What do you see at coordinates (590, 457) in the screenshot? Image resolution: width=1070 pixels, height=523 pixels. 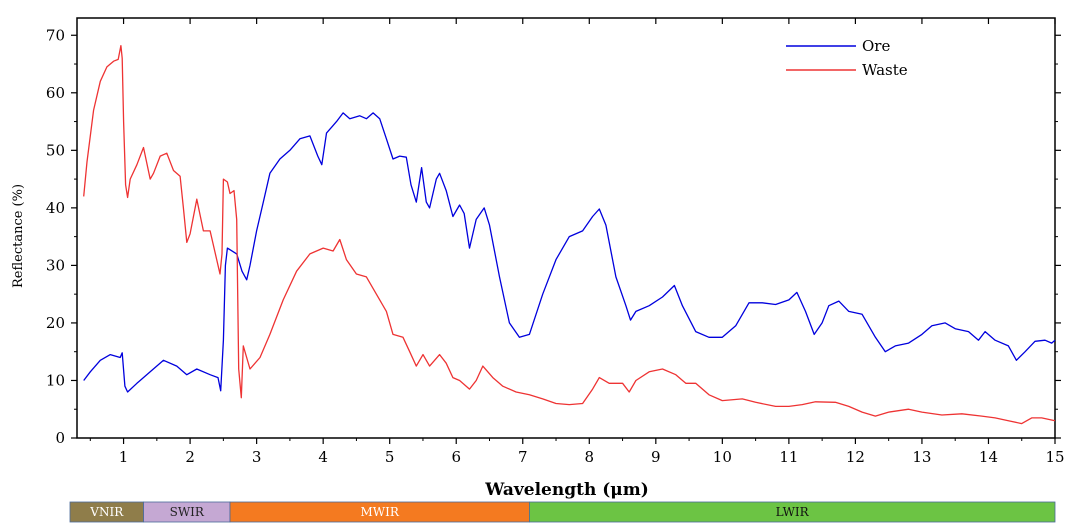 I see `x-tick-label: 8` at bounding box center [590, 457].